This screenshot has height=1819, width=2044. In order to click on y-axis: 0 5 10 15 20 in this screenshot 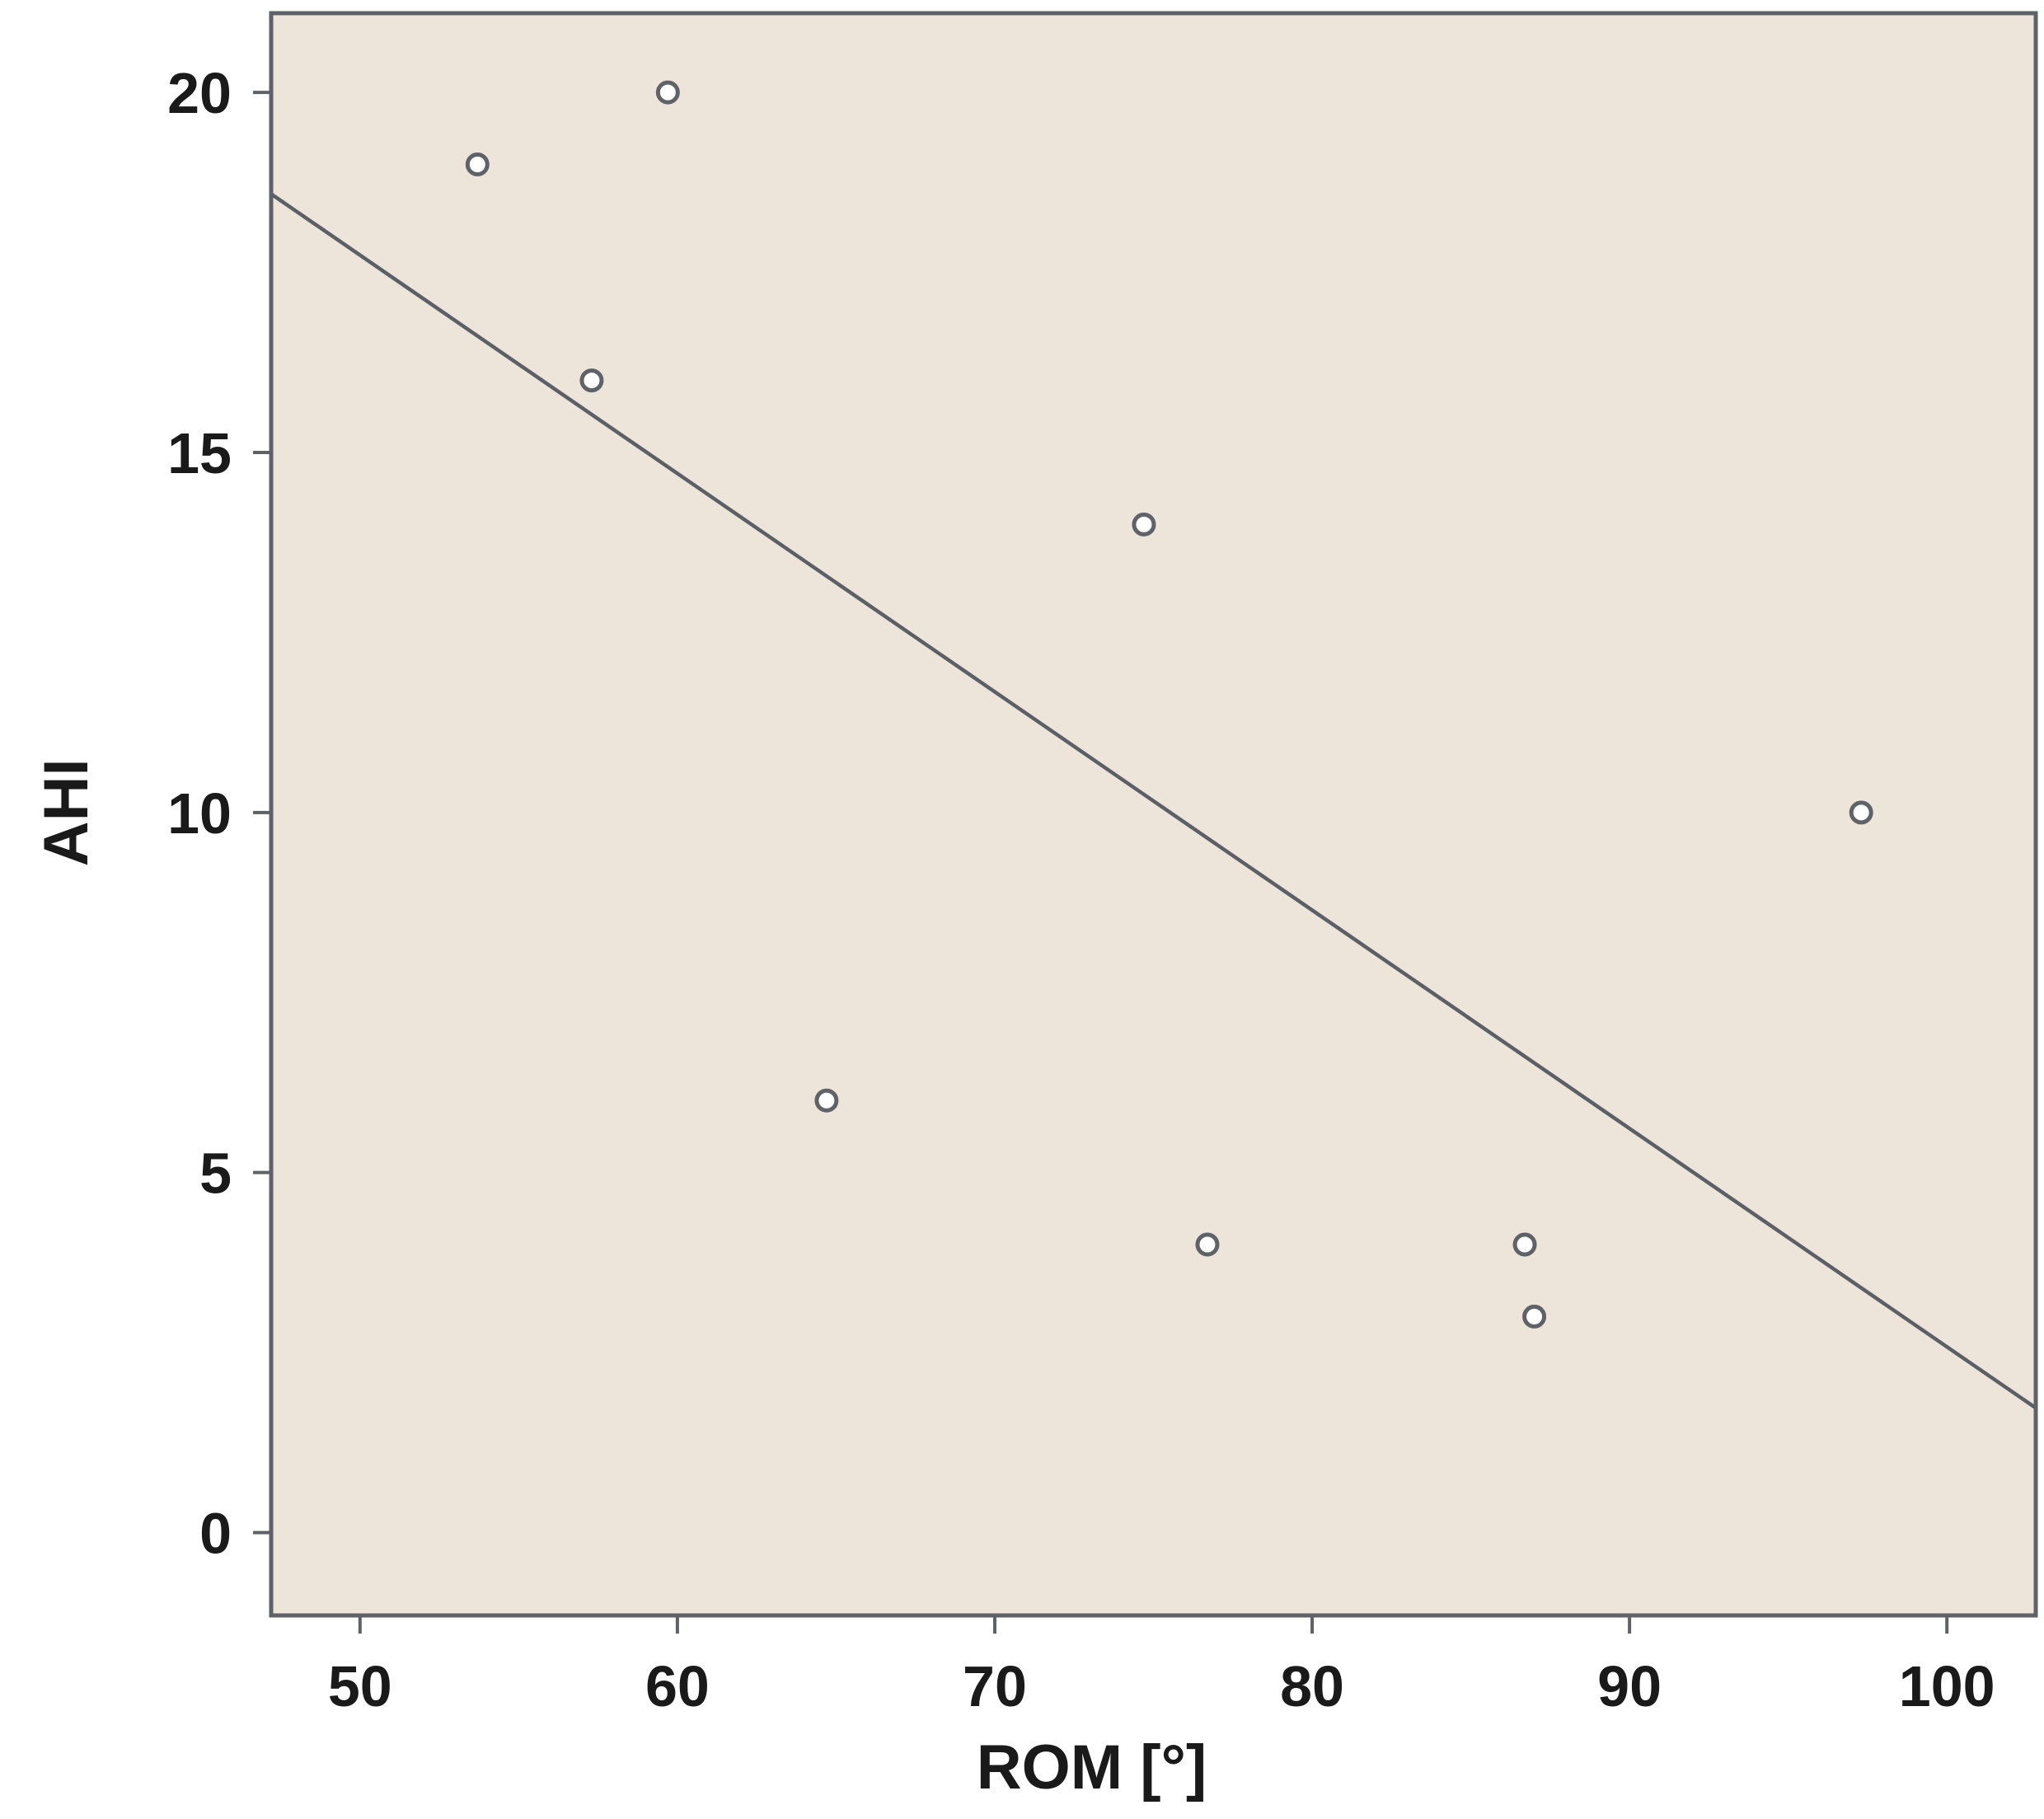, I will do `click(219, 813)`.